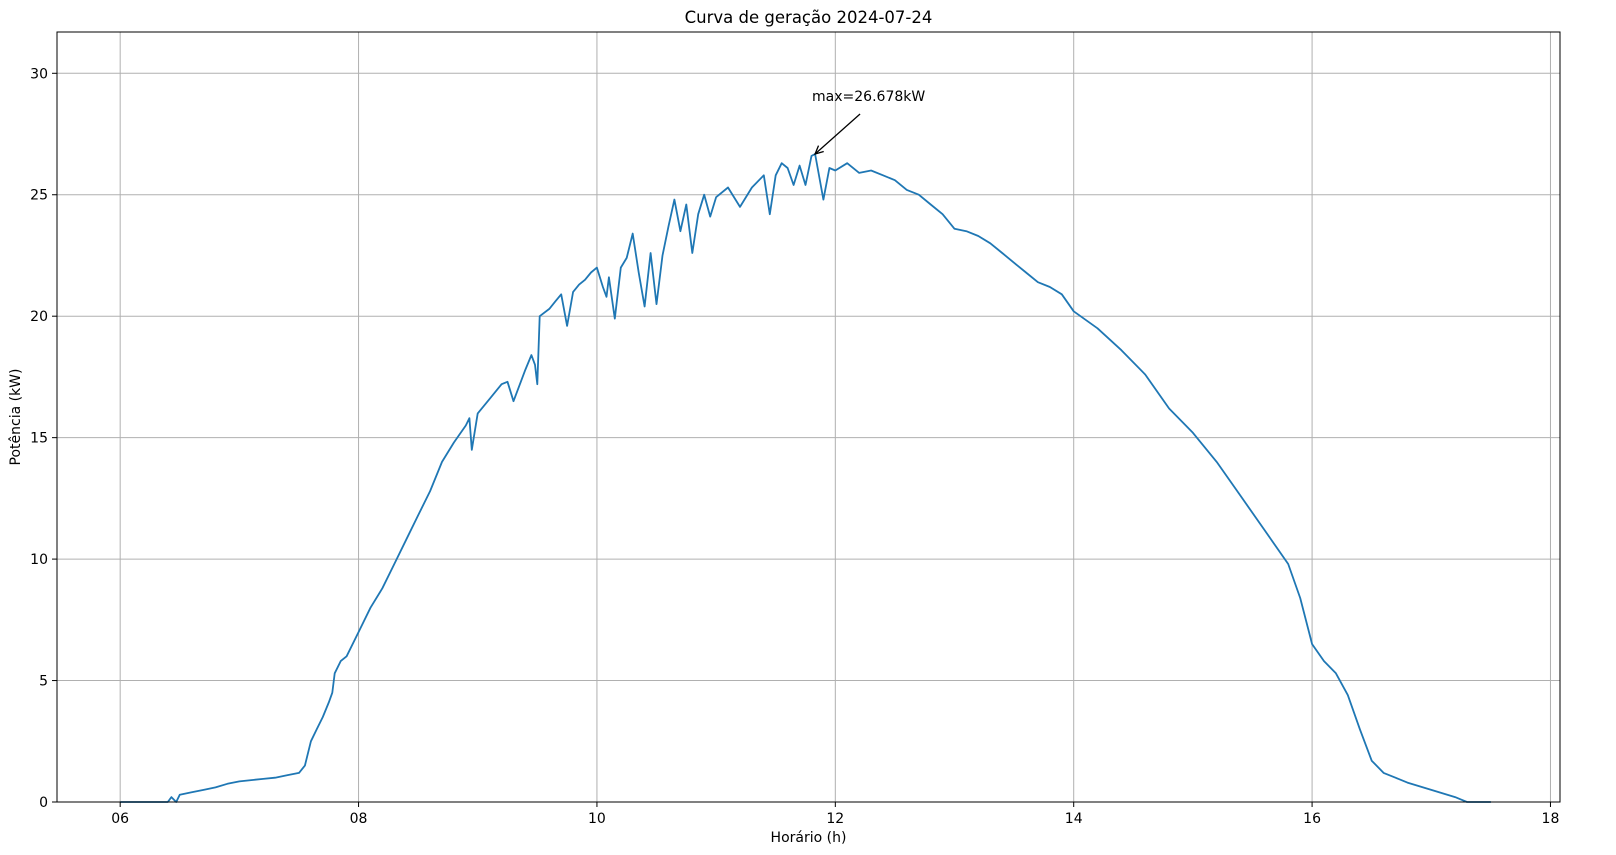 This screenshot has width=1616, height=855. What do you see at coordinates (1074, 819) in the screenshot?
I see `x-tick-label: 14` at bounding box center [1074, 819].